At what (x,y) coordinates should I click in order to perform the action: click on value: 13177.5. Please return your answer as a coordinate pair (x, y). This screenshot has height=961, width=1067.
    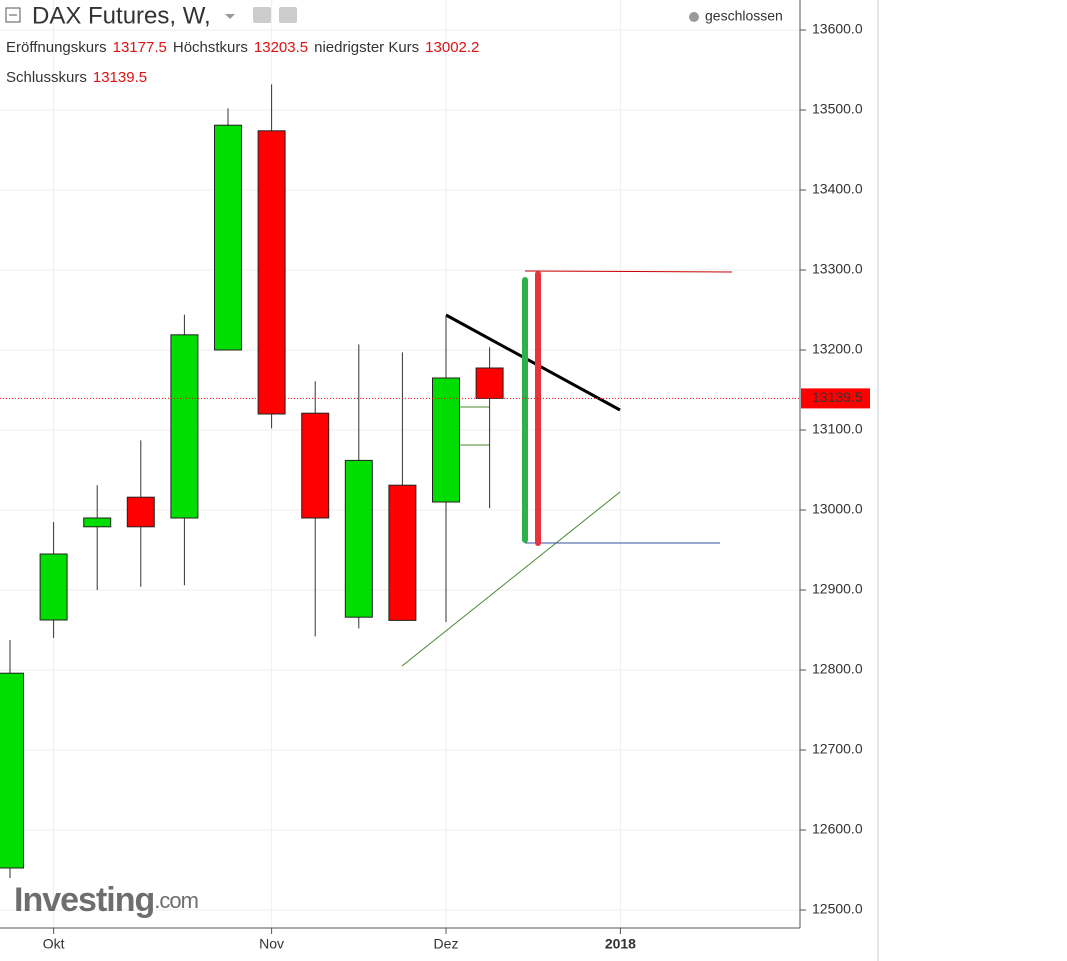
    Looking at the image, I should click on (140, 47).